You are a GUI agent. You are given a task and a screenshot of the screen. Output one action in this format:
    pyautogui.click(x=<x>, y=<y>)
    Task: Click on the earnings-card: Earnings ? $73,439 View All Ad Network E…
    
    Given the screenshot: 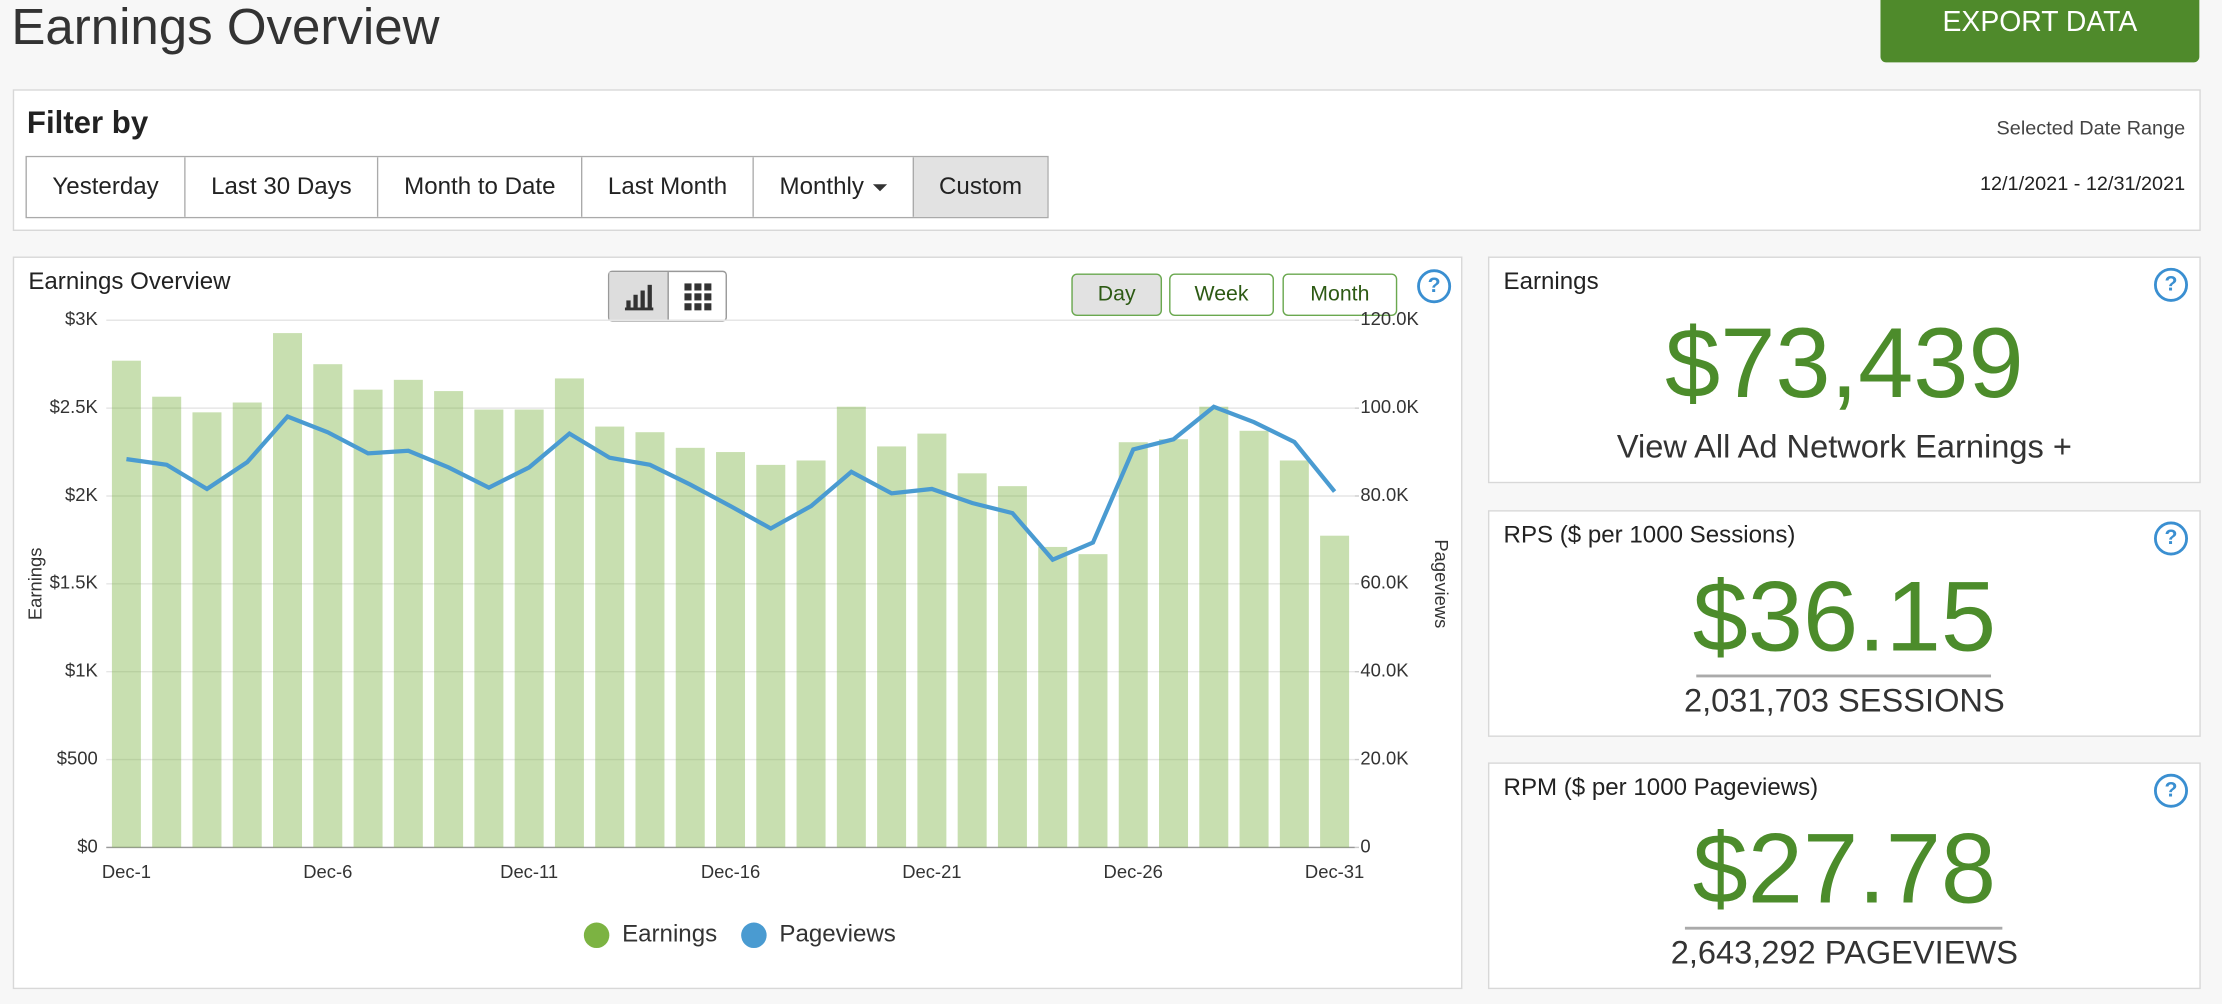 What is the action you would take?
    pyautogui.click(x=1844, y=370)
    